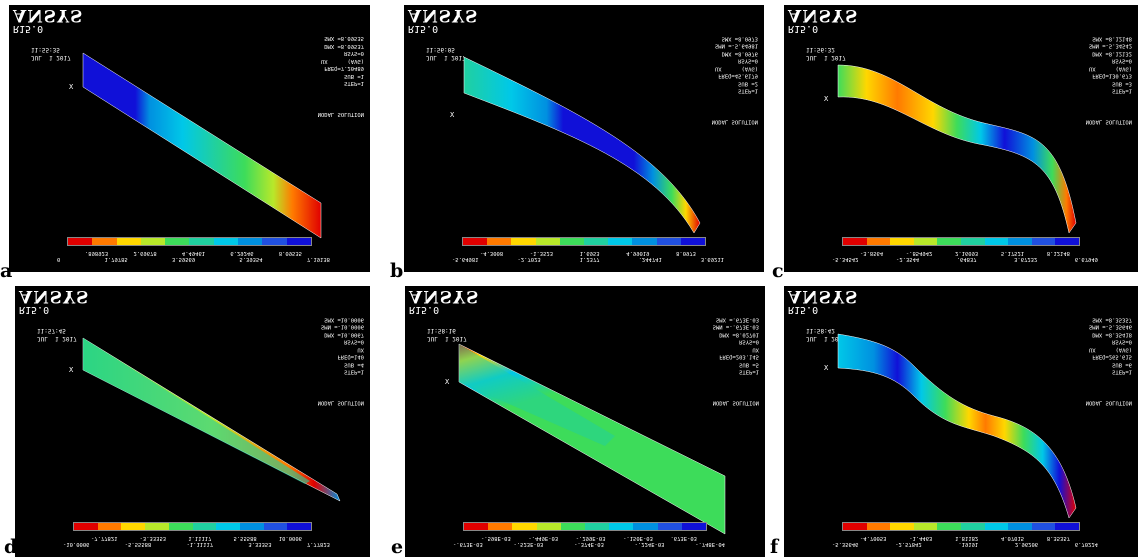  I want to click on tick: 1.81182, so click(967, 538).